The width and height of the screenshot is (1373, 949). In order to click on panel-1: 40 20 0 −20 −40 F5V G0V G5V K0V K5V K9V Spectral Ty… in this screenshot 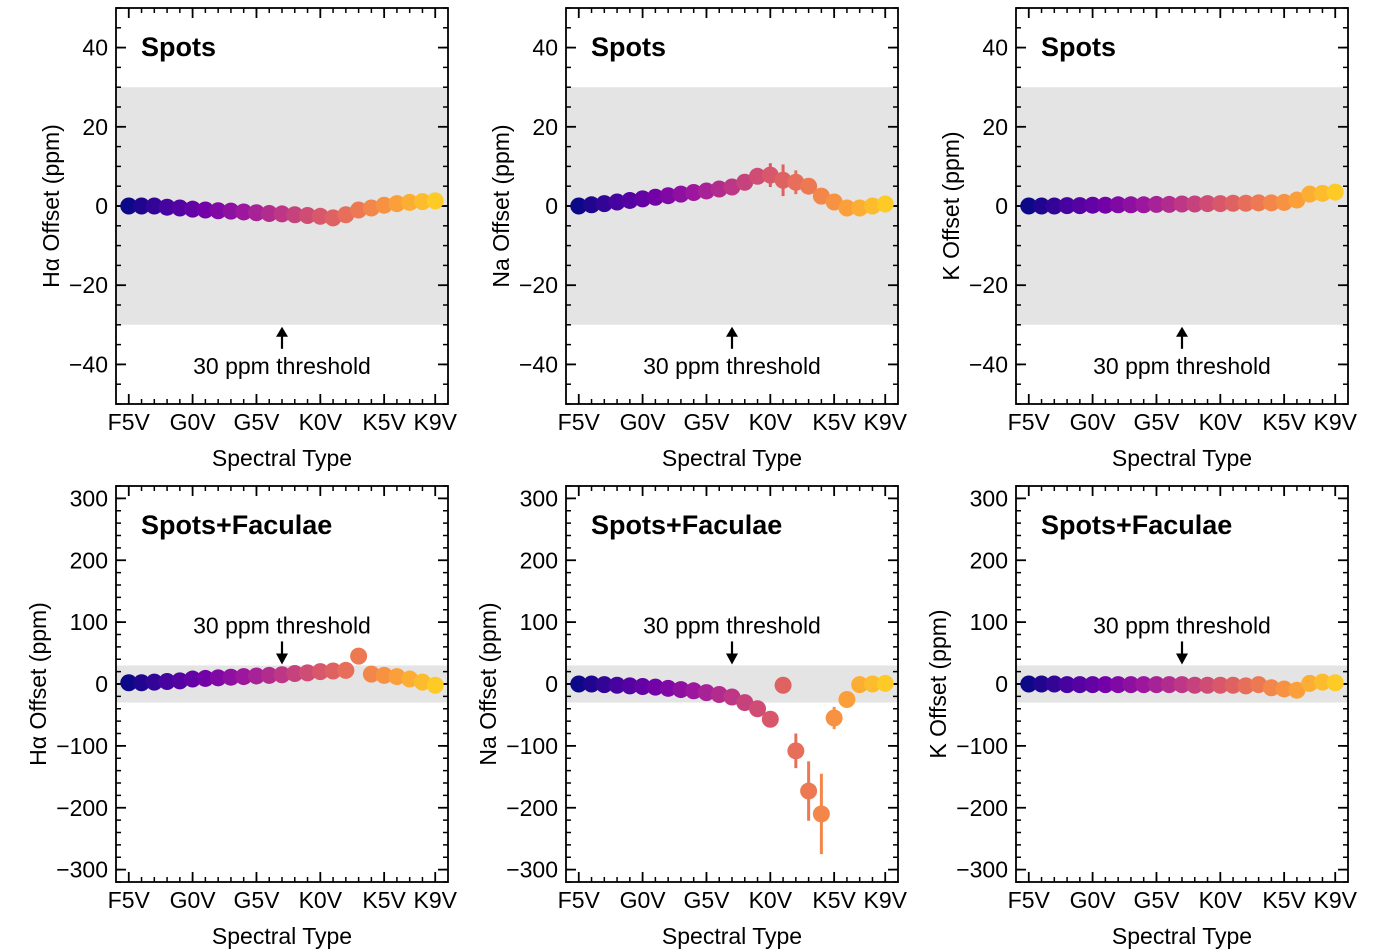, I will do `click(248, 239)`.